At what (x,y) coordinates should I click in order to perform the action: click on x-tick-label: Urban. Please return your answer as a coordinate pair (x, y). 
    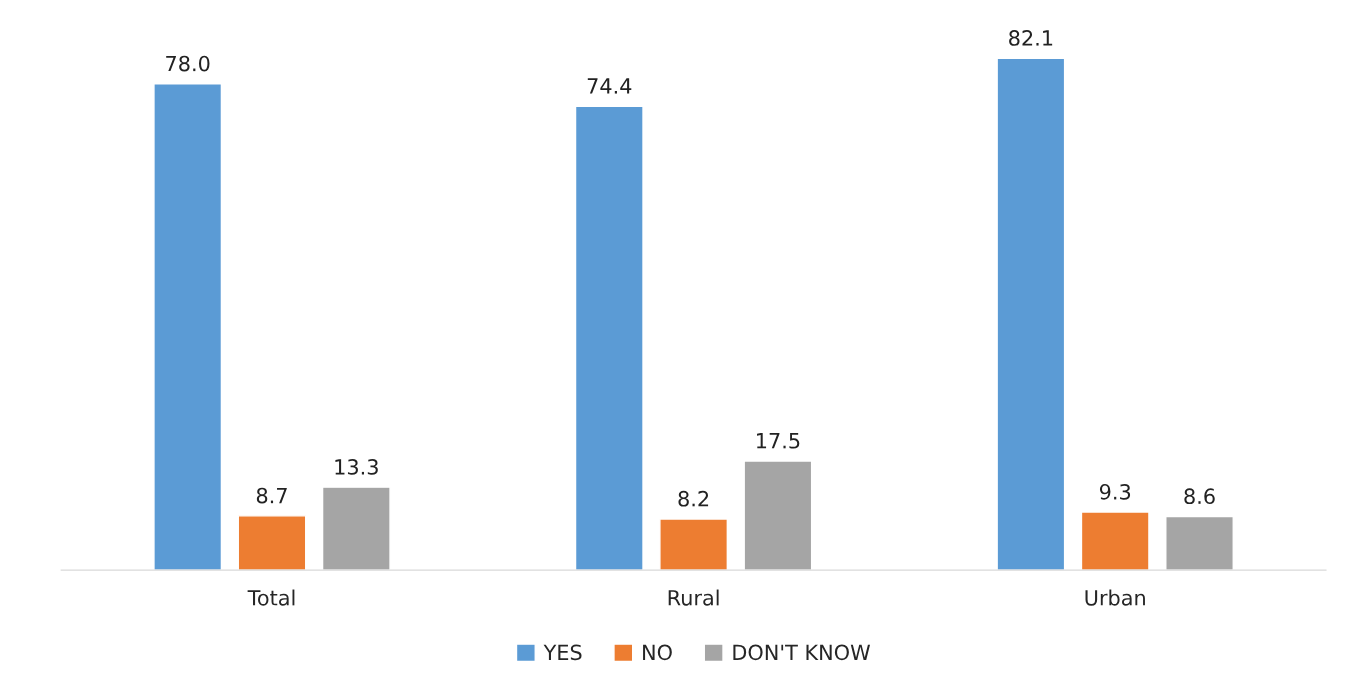
    Looking at the image, I should click on (1115, 597).